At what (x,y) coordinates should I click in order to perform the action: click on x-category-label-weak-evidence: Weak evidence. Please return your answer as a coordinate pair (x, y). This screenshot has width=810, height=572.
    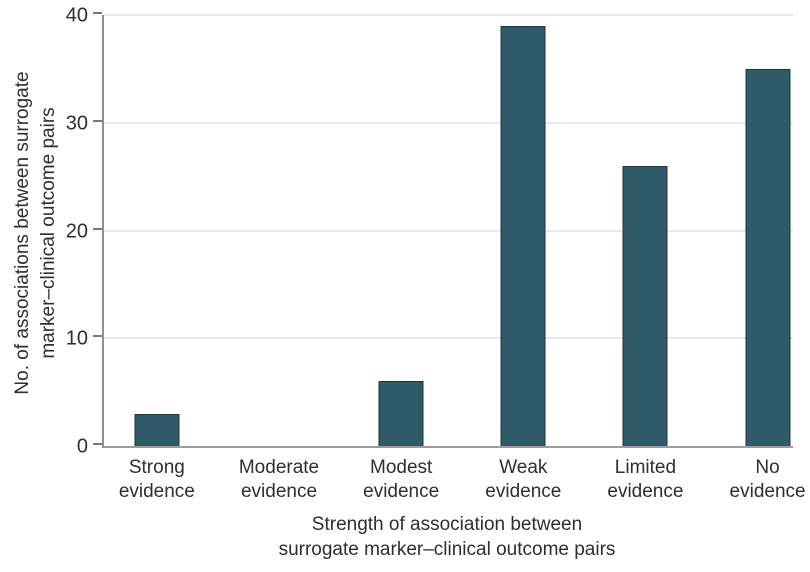
    Looking at the image, I should click on (523, 479).